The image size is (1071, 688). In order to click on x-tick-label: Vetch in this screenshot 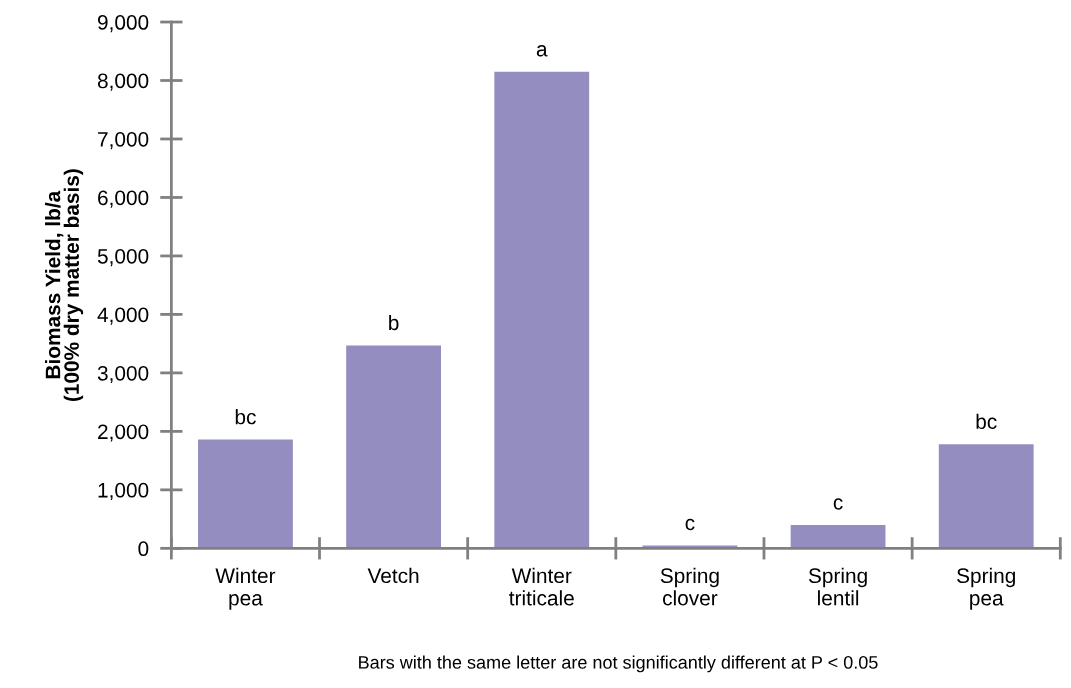, I will do `click(393, 575)`.